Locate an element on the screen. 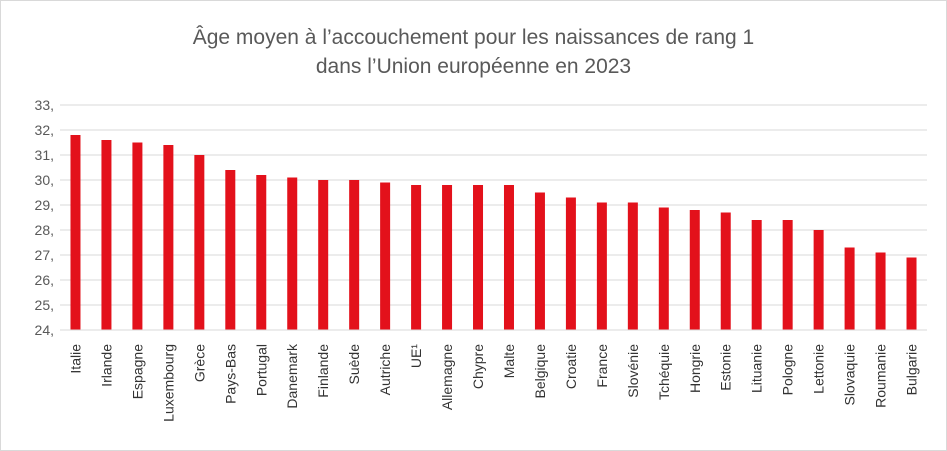 The width and height of the screenshot is (947, 451). x-category-label: Slovénie is located at coordinates (633, 371).